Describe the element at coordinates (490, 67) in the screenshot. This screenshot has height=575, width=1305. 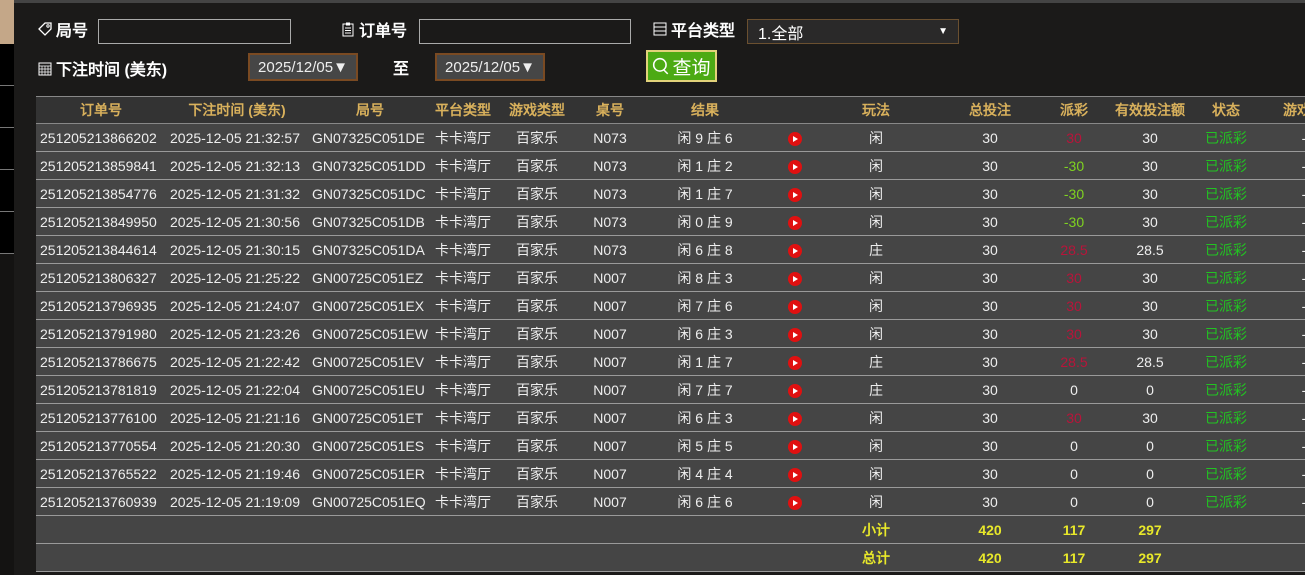
I see `date-to-picker: 2025/12/05▼` at that location.